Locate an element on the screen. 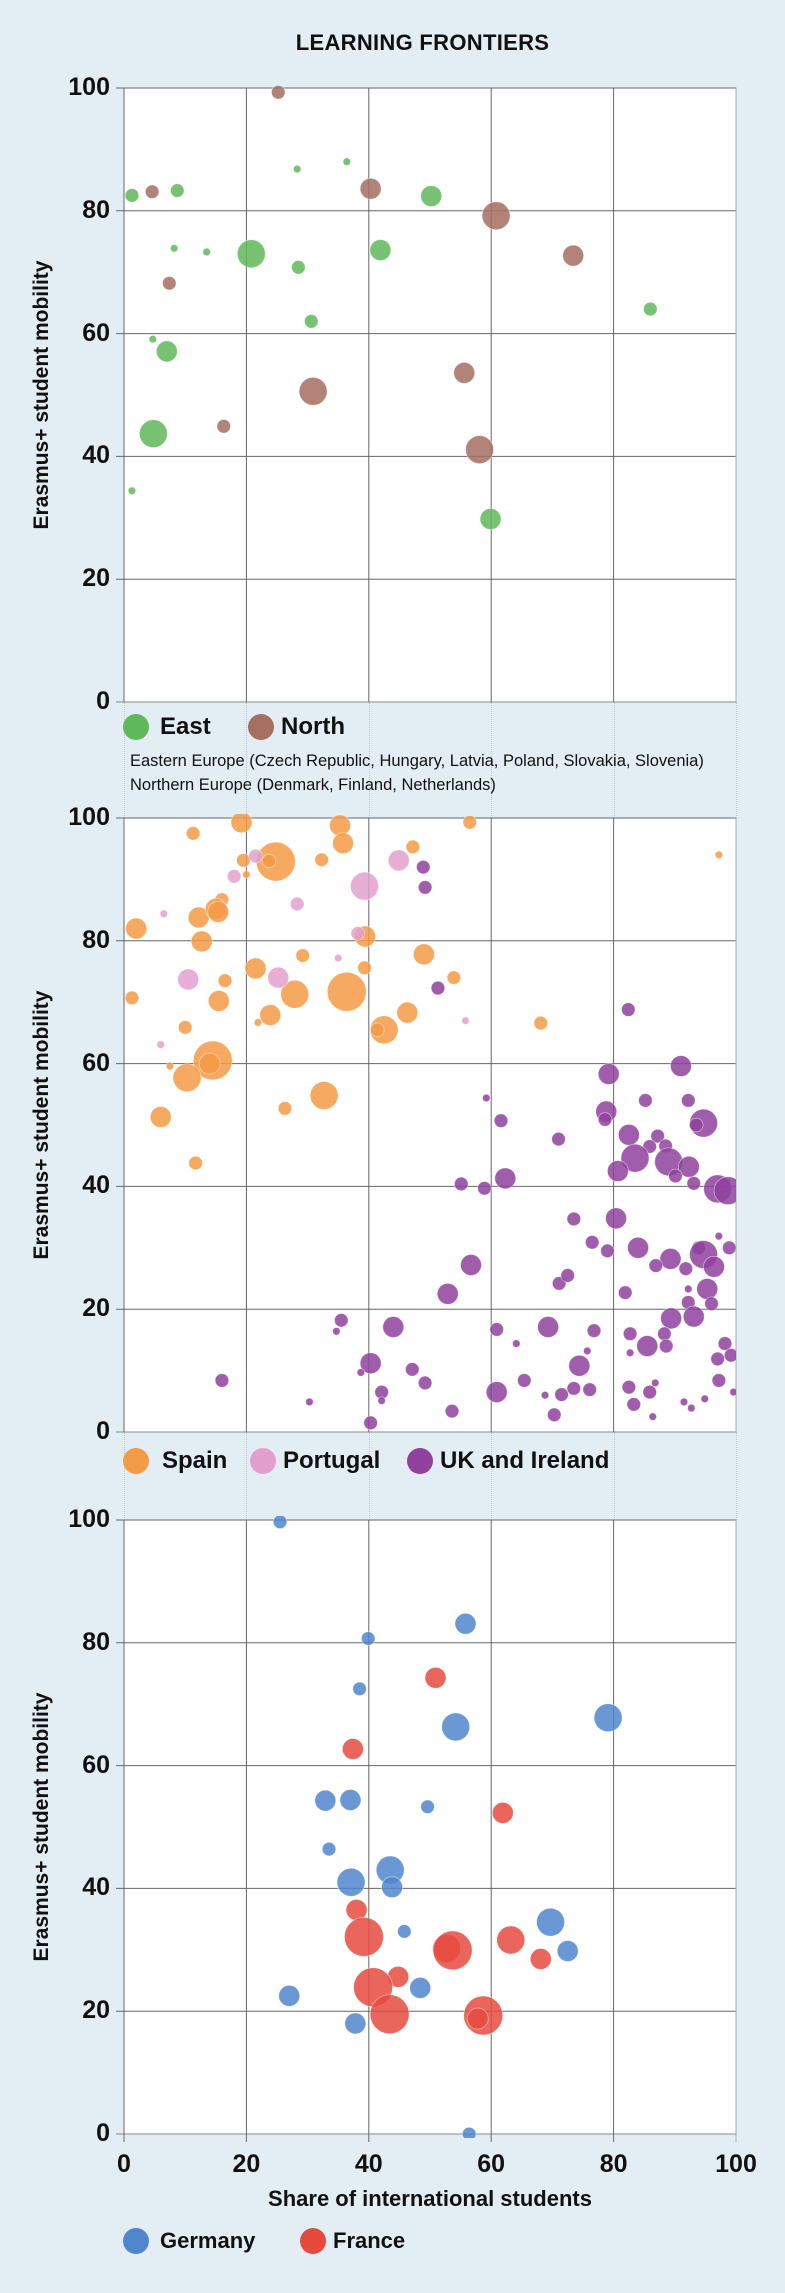 This screenshot has height=2293, width=785. x-tick-label: 40 is located at coordinates (368, 2164).